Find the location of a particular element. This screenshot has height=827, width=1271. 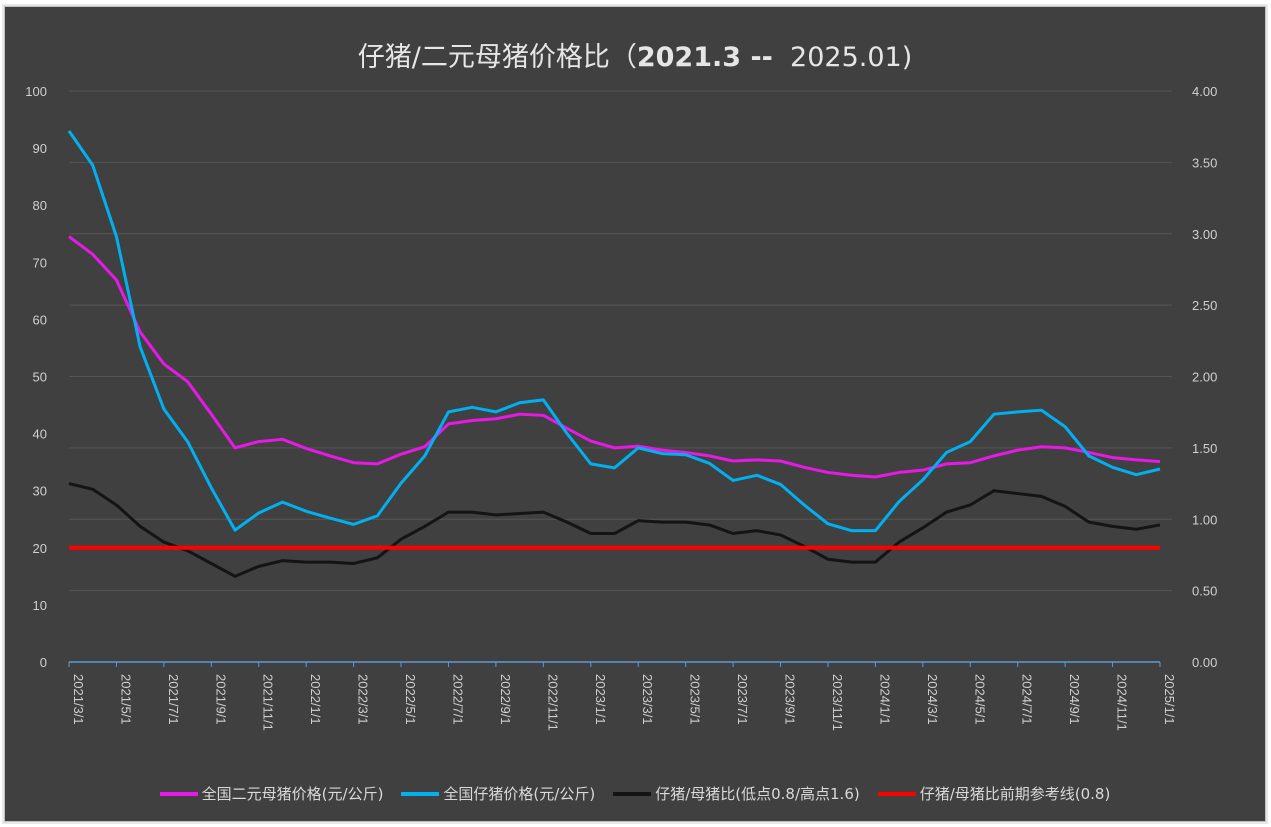

legend-item-ratio: 仔猪/母猪比(低点0.8/高点1.6) is located at coordinates (736, 793).